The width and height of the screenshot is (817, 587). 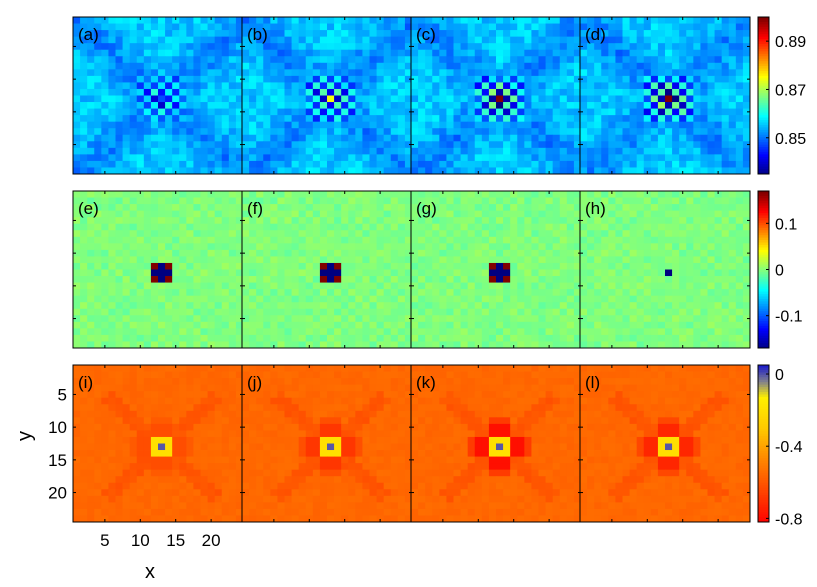 What do you see at coordinates (257, 34) in the screenshot?
I see `panel-label: (b)` at bounding box center [257, 34].